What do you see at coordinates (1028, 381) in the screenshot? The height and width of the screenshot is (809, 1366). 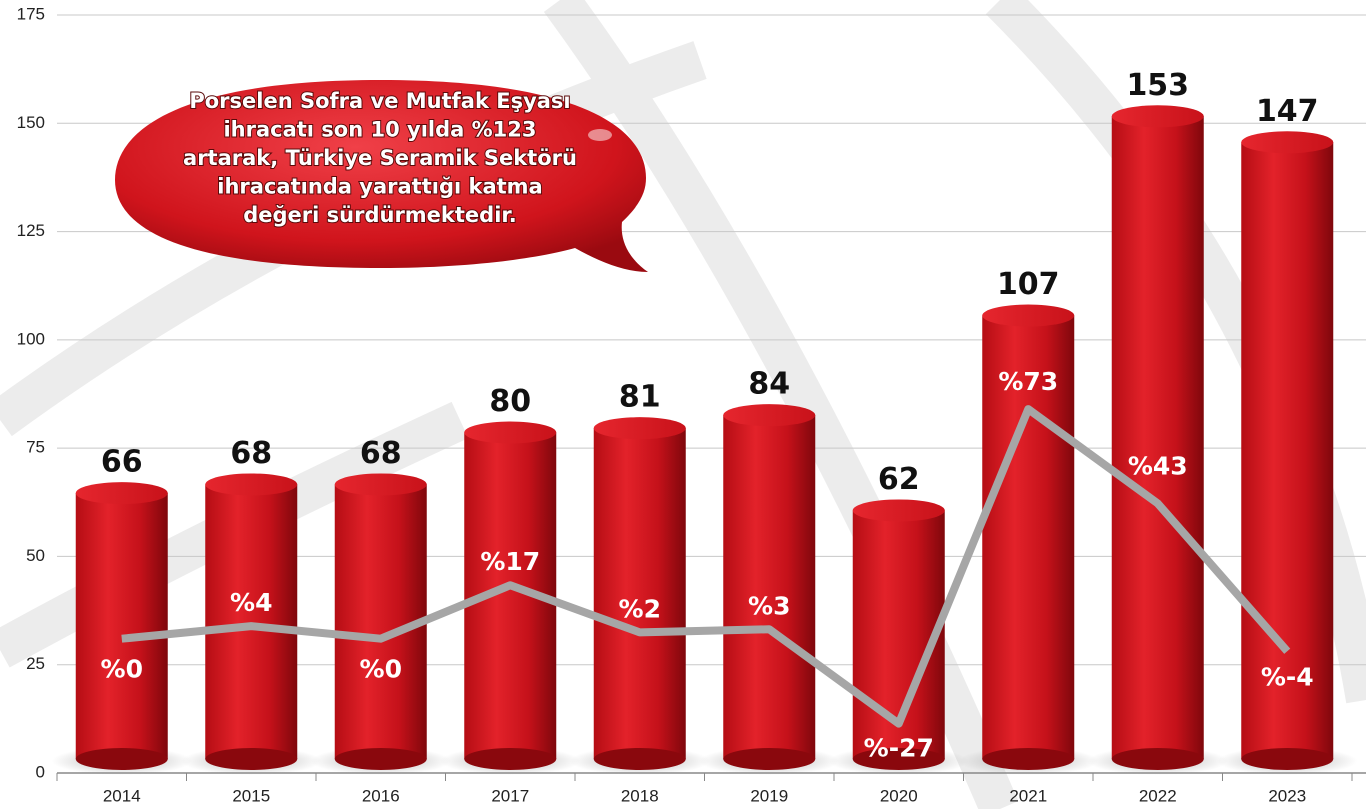 I see `growth-label: %73` at bounding box center [1028, 381].